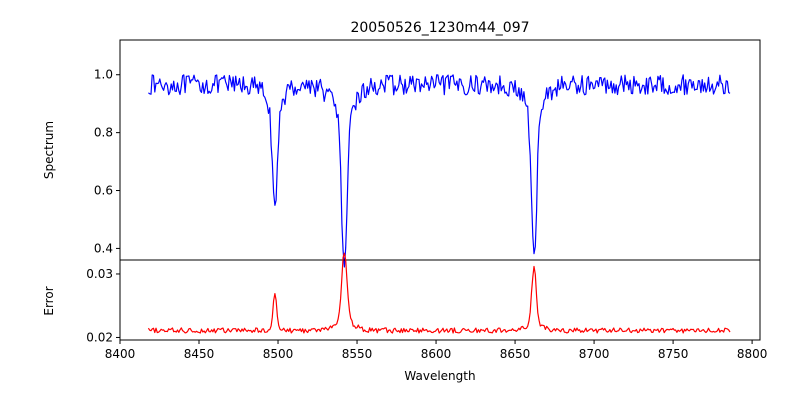 Image resolution: width=800 pixels, height=400 pixels. I want to click on y-axis-label-error: Error, so click(49, 300).